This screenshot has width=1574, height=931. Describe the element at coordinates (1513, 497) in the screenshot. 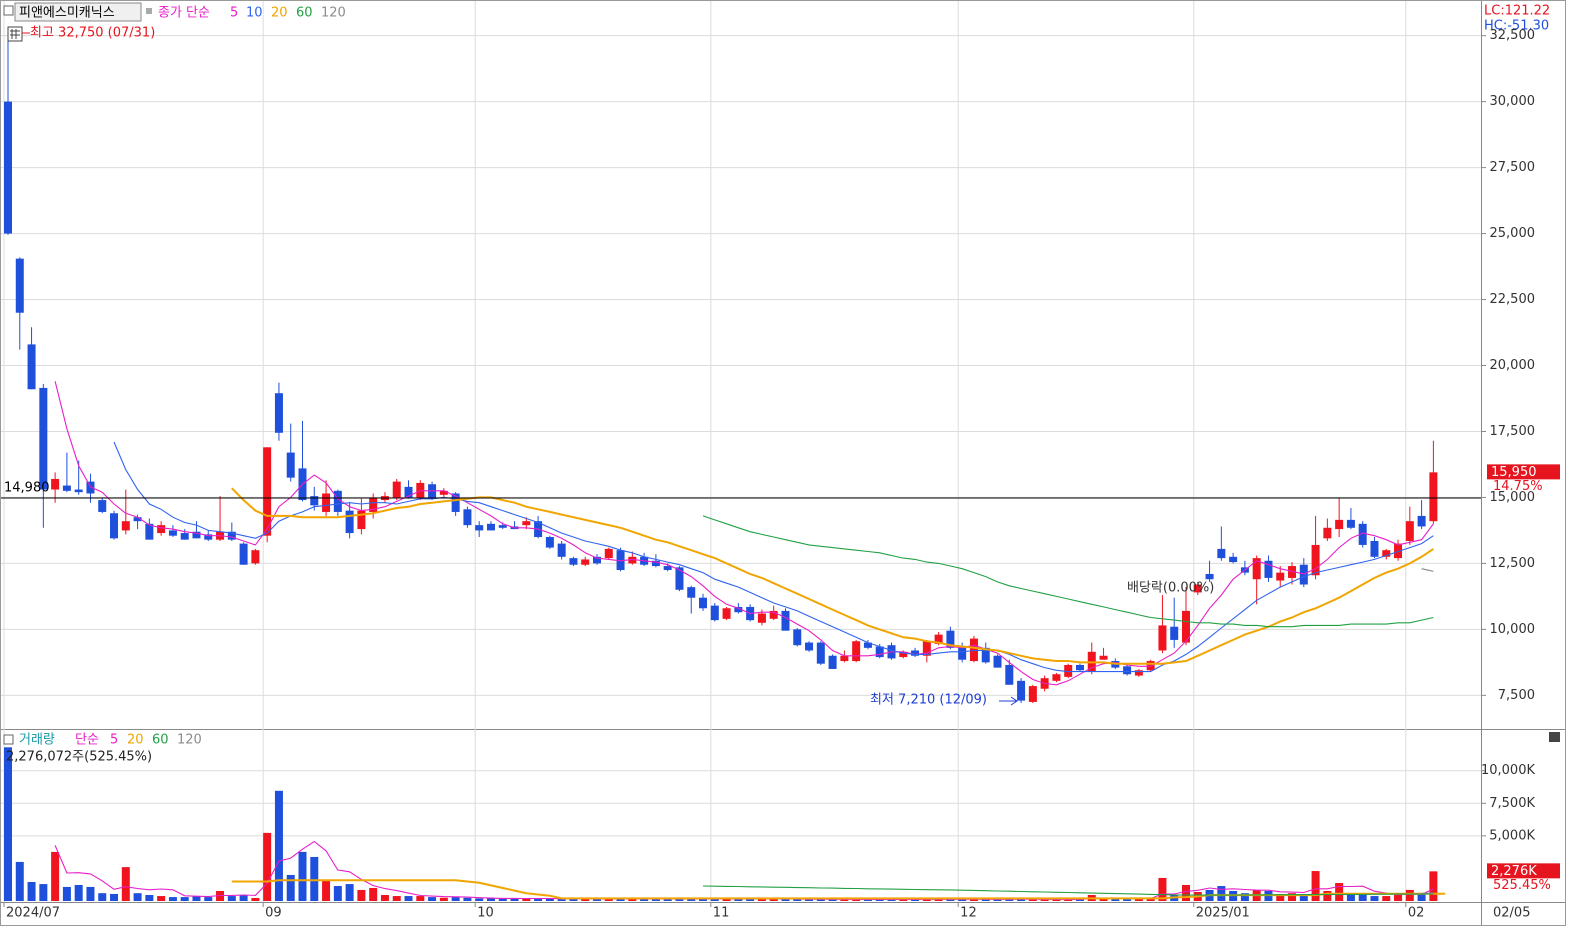

I see `y-tick-label: 15,000` at that location.